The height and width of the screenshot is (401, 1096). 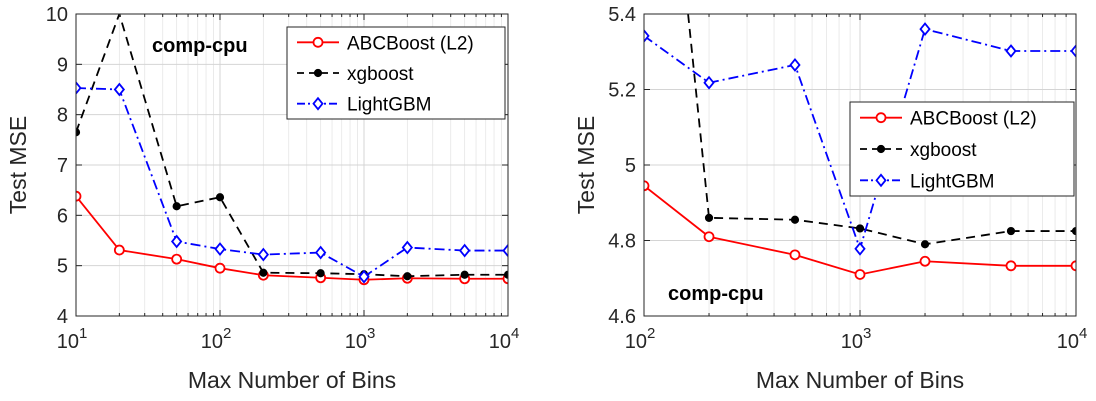 I want to click on y-tick-label: 4.6, so click(x=622, y=317).